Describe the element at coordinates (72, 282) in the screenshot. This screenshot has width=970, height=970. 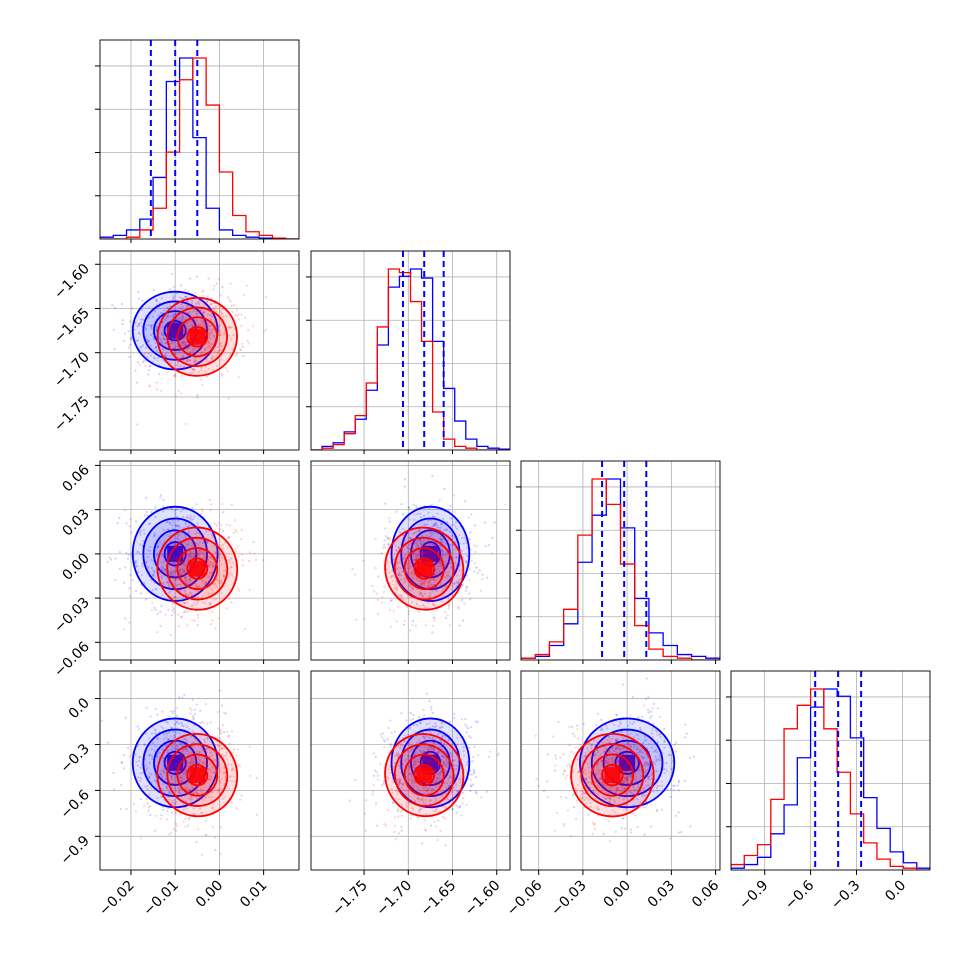
I see `y-tick-label: −1.60` at that location.